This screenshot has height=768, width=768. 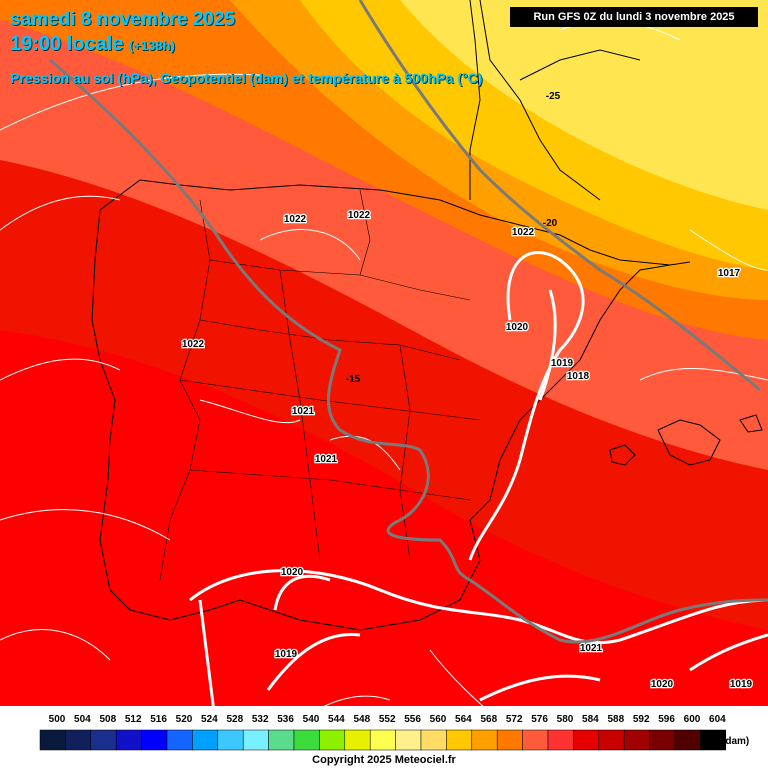 What do you see at coordinates (311, 719) in the screenshot?
I see `legend-value: 540` at bounding box center [311, 719].